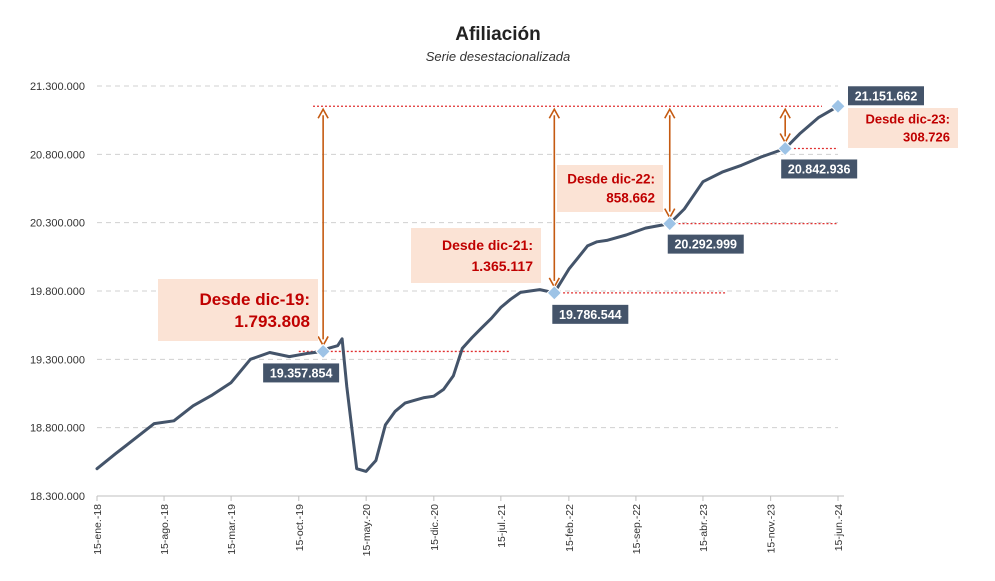  I want to click on annotation-label: Desde dic-23:, so click(907, 119).